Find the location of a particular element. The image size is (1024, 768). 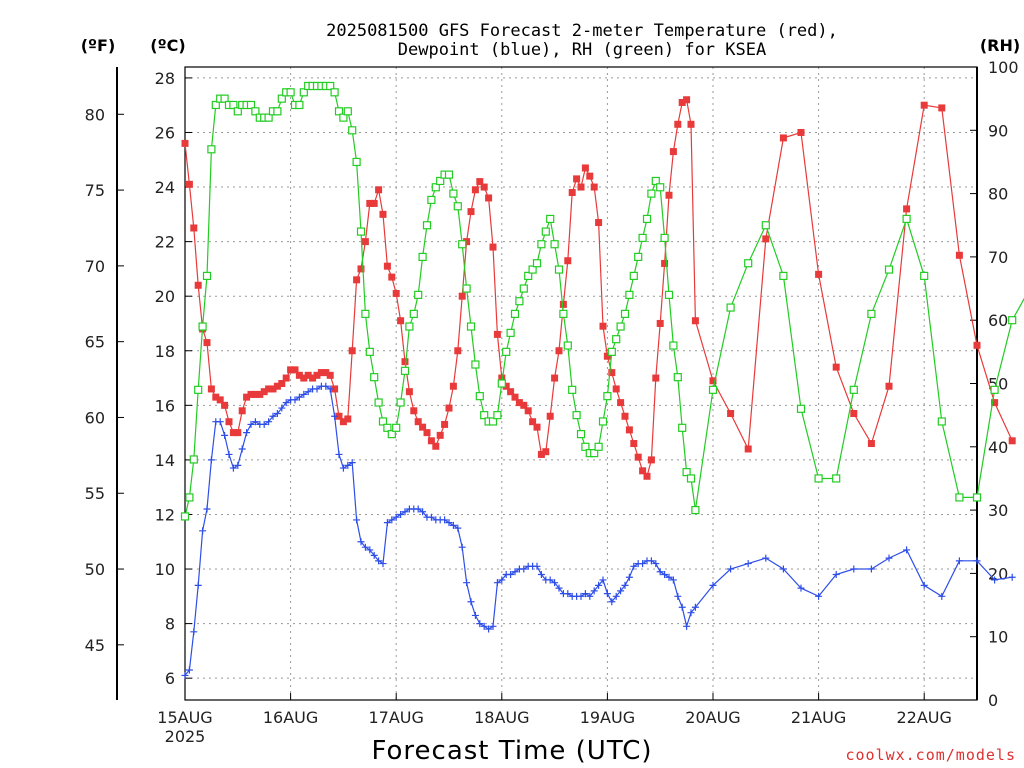

x-tick-label: 19AUG is located at coordinates (607, 717).